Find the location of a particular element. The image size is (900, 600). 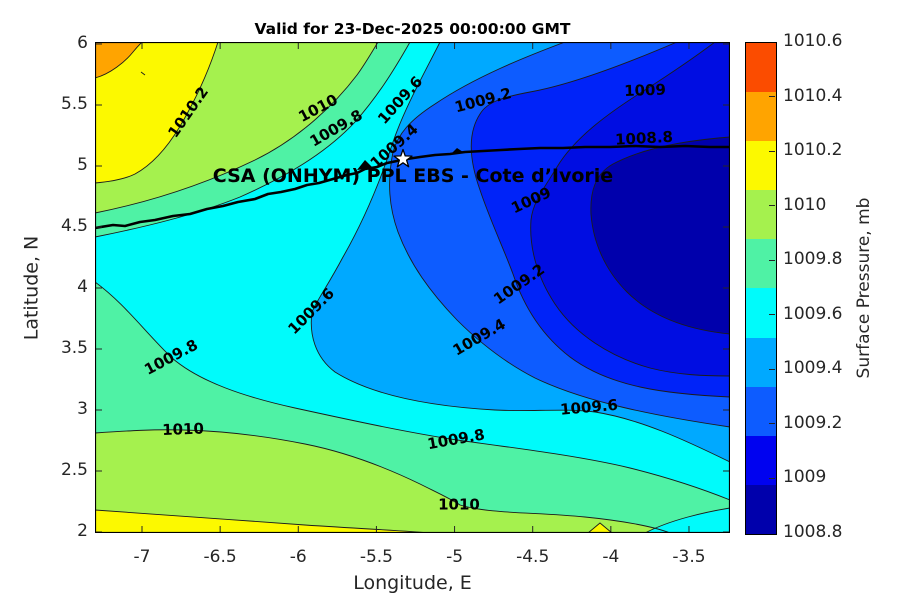

colorbar-tick-label: 1010.6 is located at coordinates (813, 41).